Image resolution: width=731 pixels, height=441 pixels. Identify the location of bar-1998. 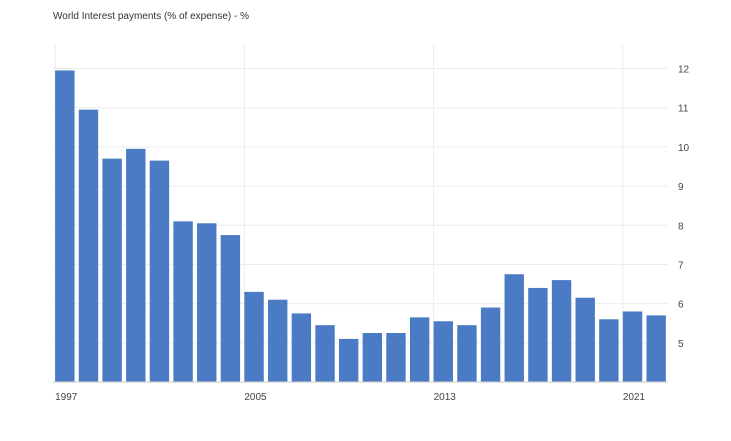
(88, 245).